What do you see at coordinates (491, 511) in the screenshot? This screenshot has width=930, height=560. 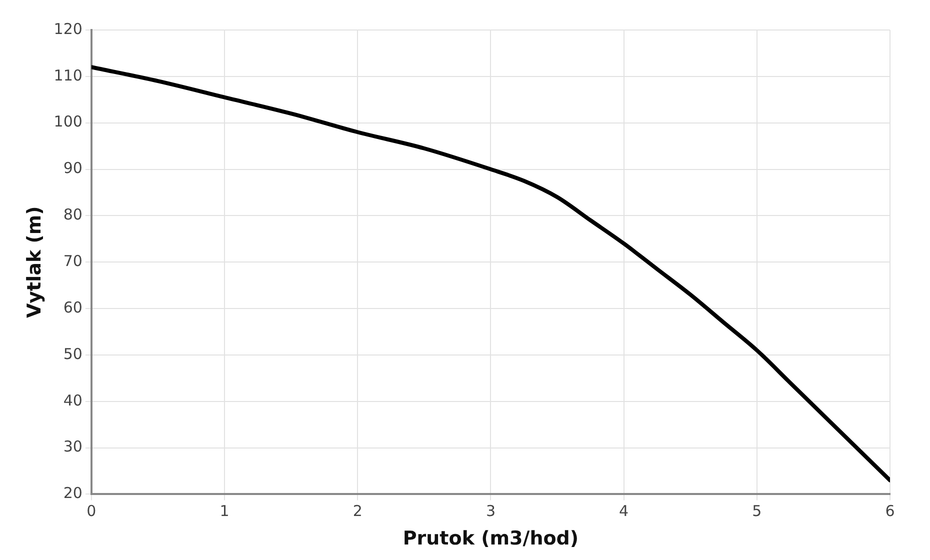 I see `x-tick-label: 3` at bounding box center [491, 511].